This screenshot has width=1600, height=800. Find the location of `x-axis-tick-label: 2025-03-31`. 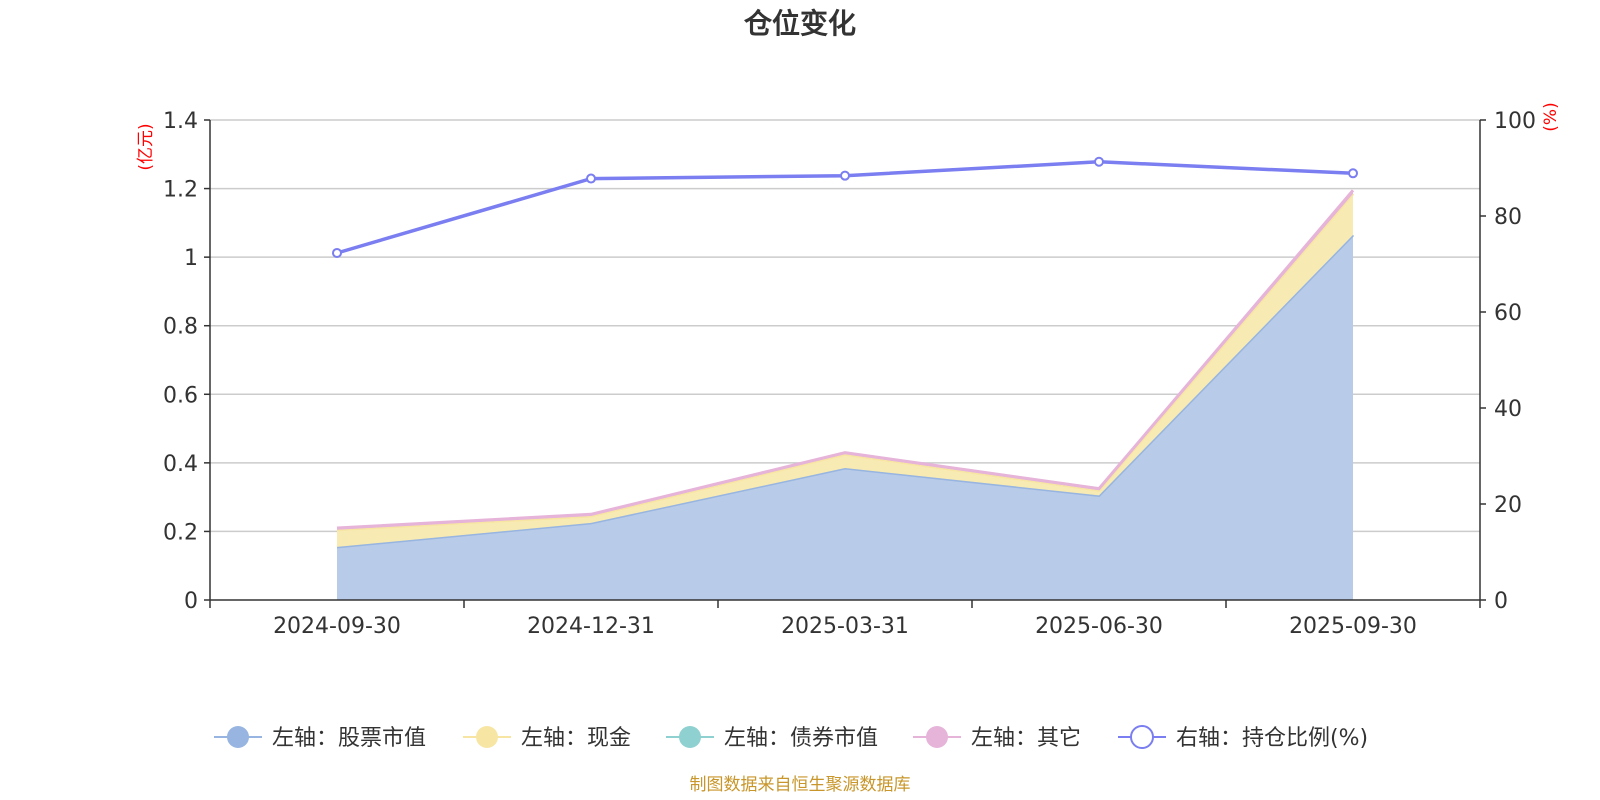

x-axis-tick-label: 2025-03-31 is located at coordinates (845, 626).